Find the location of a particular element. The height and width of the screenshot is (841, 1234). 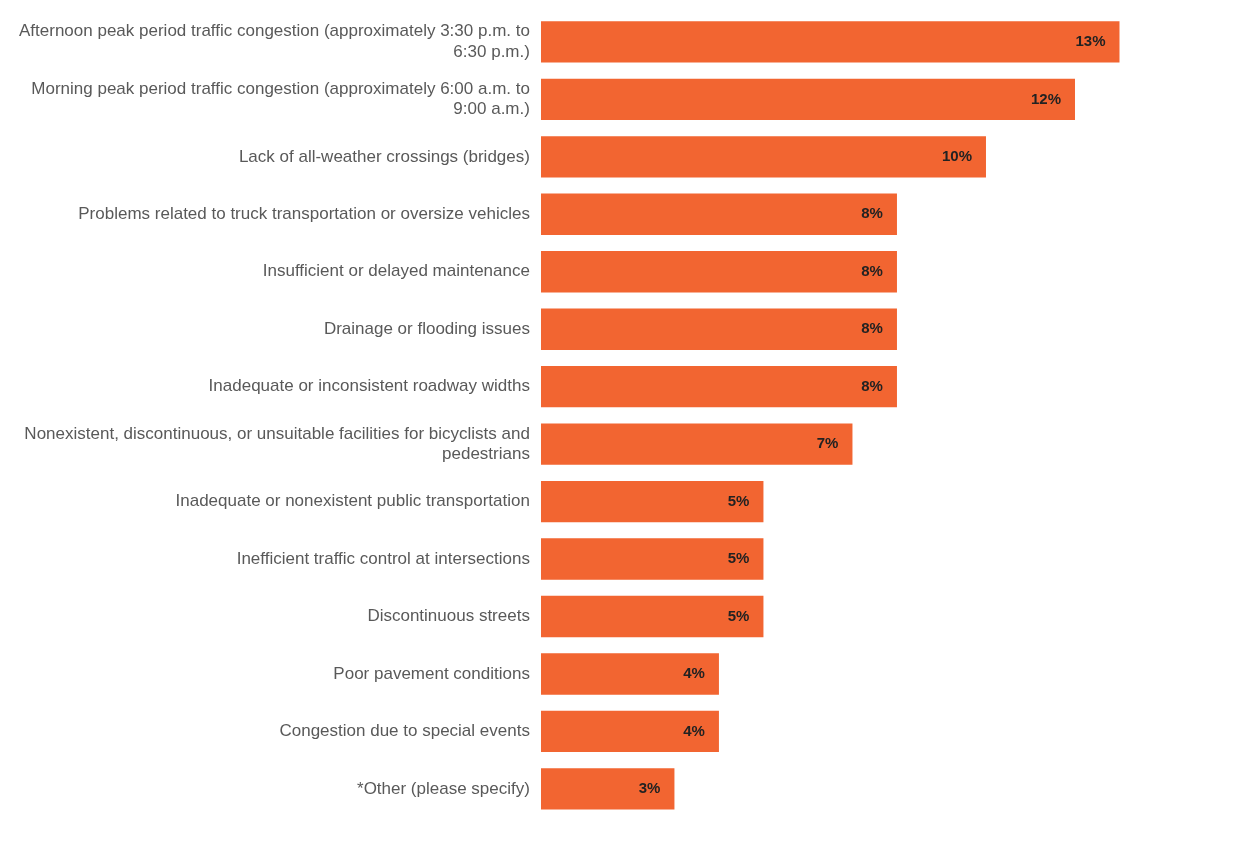

y-tick-label: Nonexistent, discontinuous, or unsuitable facilities for bicyclists and pedestrians is located at coordinates (277, 443).